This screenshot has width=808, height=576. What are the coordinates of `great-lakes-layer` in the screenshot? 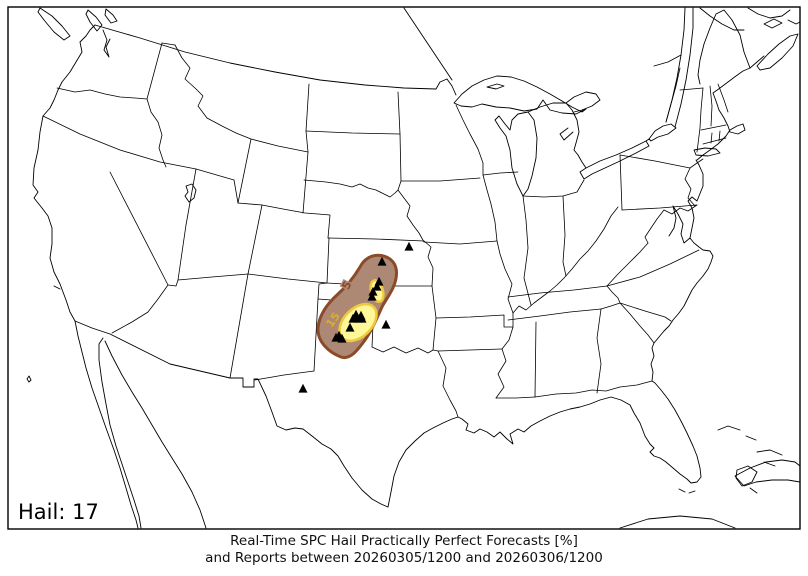 It's located at (565, 136).